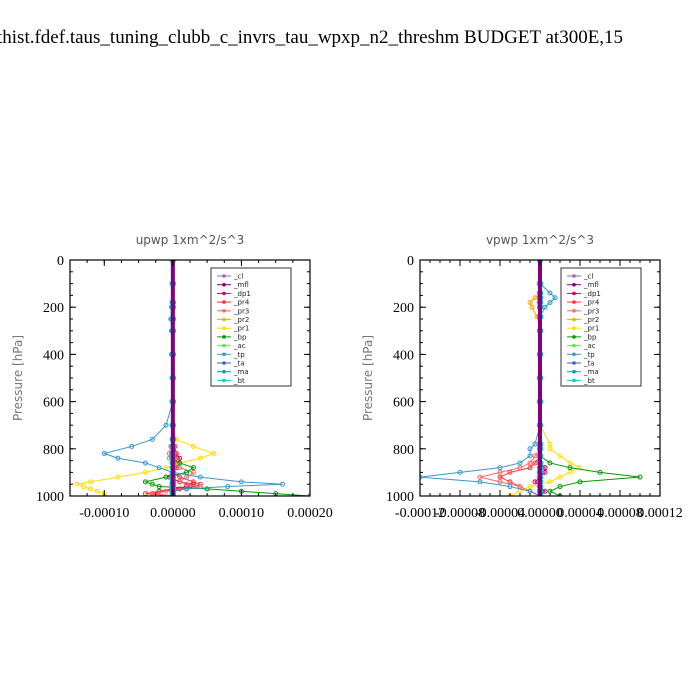 Image resolution: width=700 pixels, height=700 pixels. Describe the element at coordinates (620, 513) in the screenshot. I see `x-tick-label: 0.00008` at that location.